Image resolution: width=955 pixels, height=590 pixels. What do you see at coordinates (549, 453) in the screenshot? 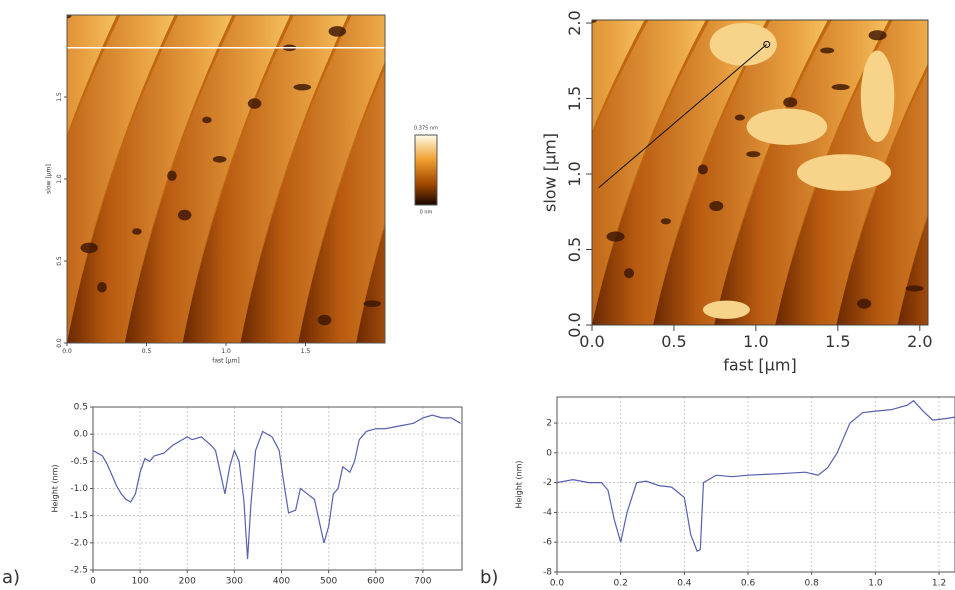
I see `y-tick-label: 0` at bounding box center [549, 453].